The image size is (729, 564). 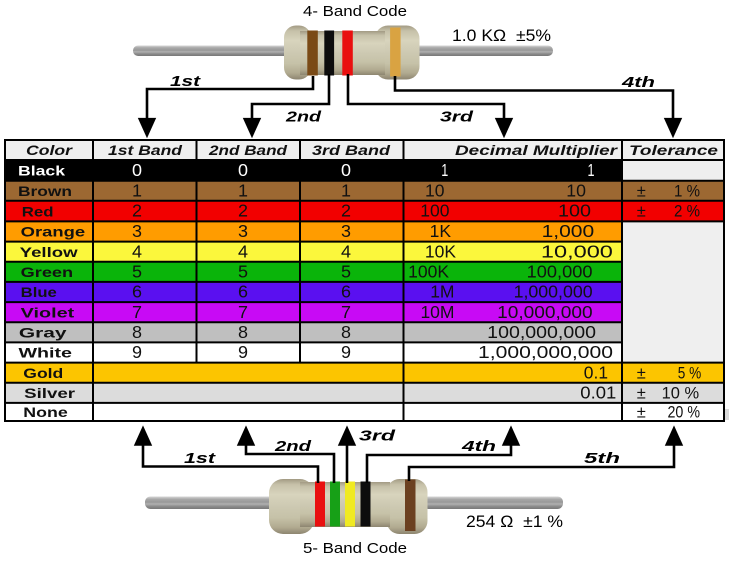 I want to click on svg-text: 100,000, so click(x=560, y=272).